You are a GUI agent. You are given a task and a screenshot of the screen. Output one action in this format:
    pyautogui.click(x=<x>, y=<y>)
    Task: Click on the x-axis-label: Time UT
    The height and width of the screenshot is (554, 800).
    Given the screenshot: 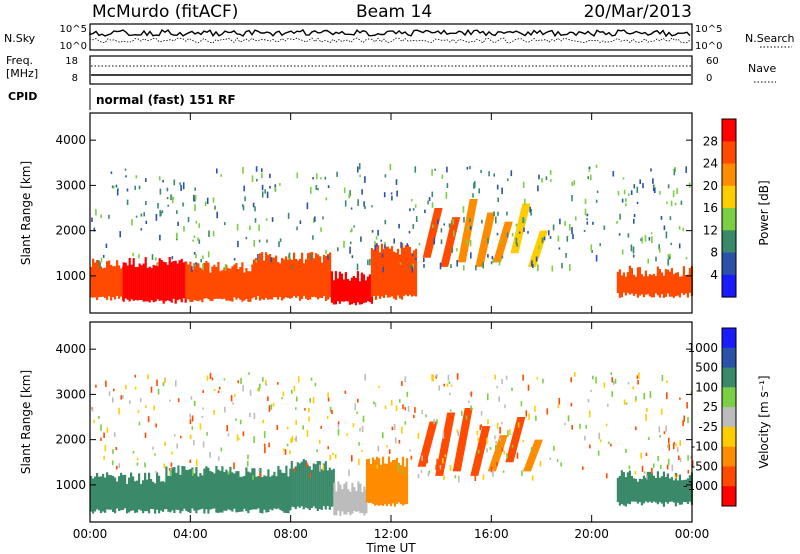 What is the action you would take?
    pyautogui.click(x=390, y=547)
    